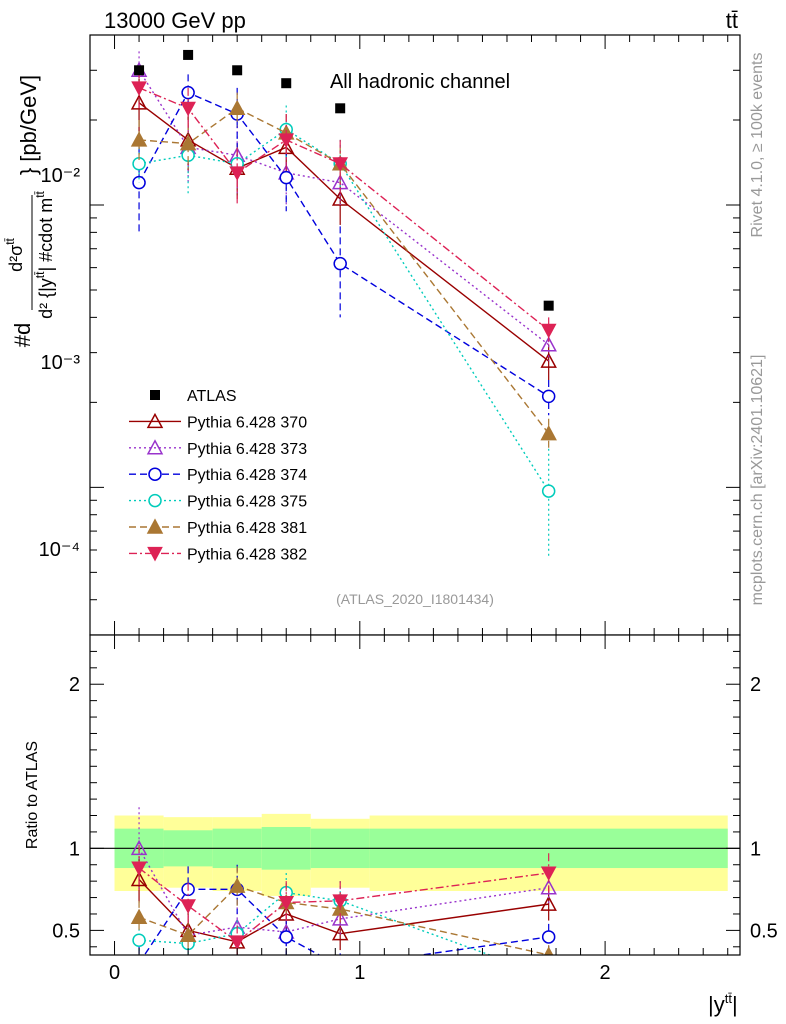  I want to click on xtick-label: 0, so click(114, 973).